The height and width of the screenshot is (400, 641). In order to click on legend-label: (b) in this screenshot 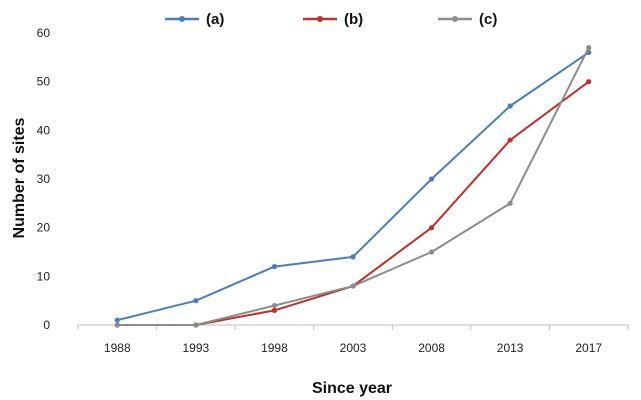, I will do `click(353, 19)`.